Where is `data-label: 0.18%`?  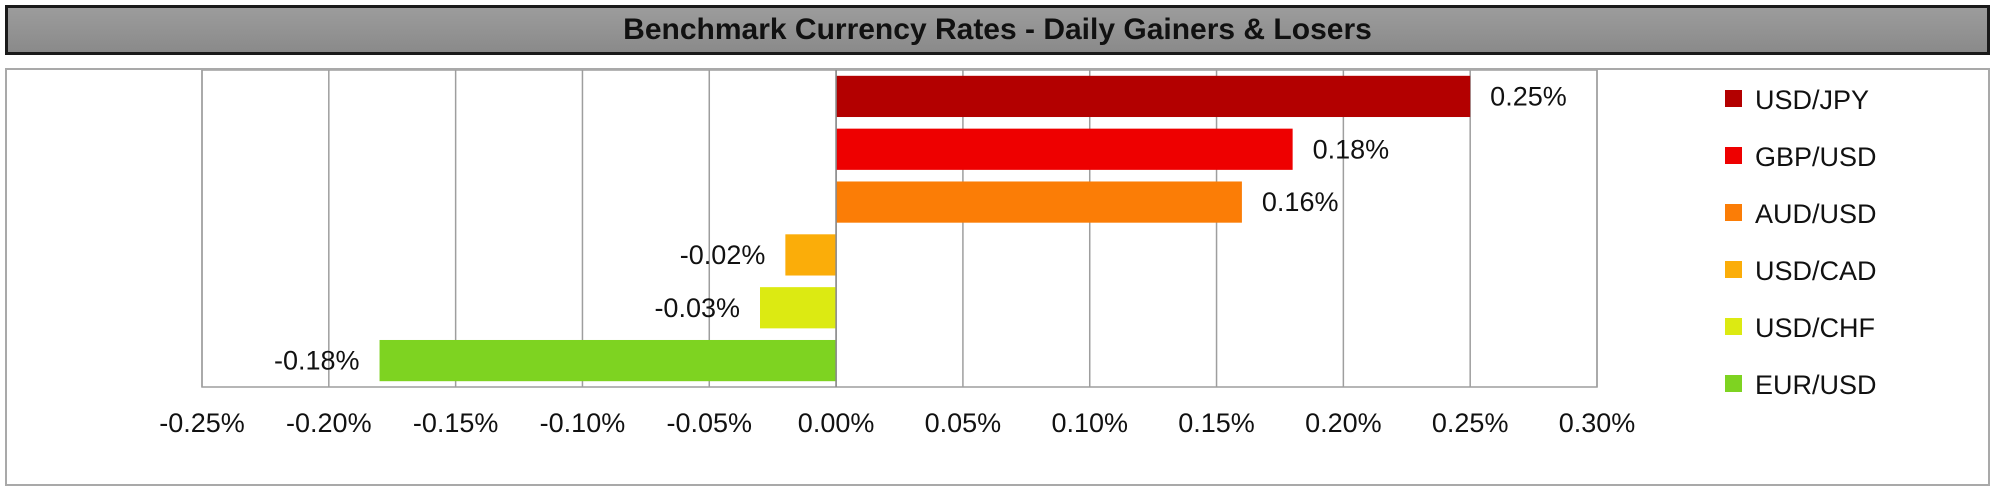 data-label: 0.18% is located at coordinates (1351, 149).